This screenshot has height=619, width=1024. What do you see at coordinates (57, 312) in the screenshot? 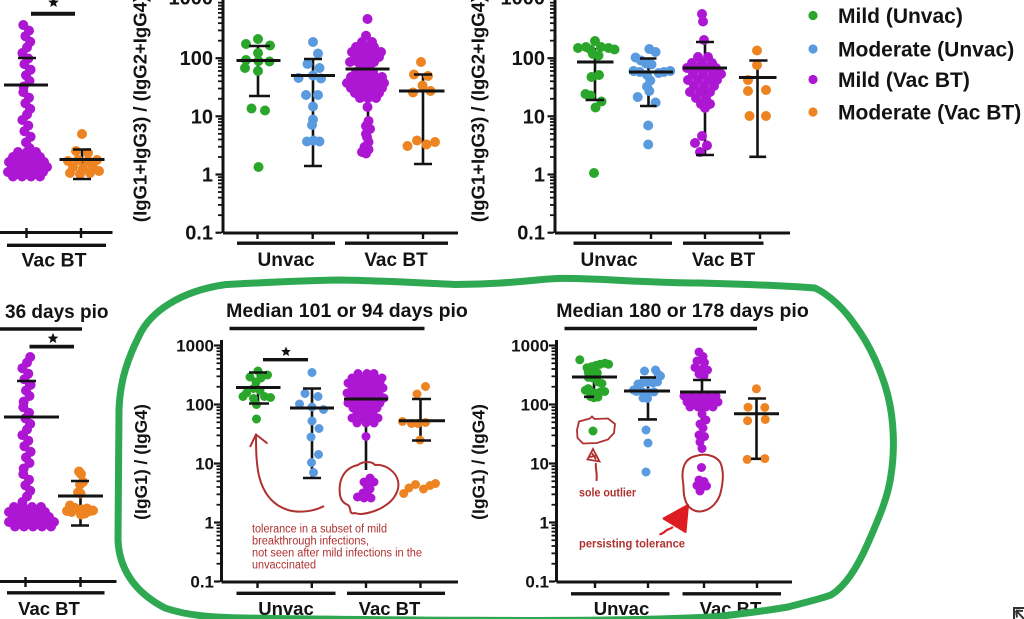
I see `svg-text: 36 days pio` at bounding box center [57, 312].